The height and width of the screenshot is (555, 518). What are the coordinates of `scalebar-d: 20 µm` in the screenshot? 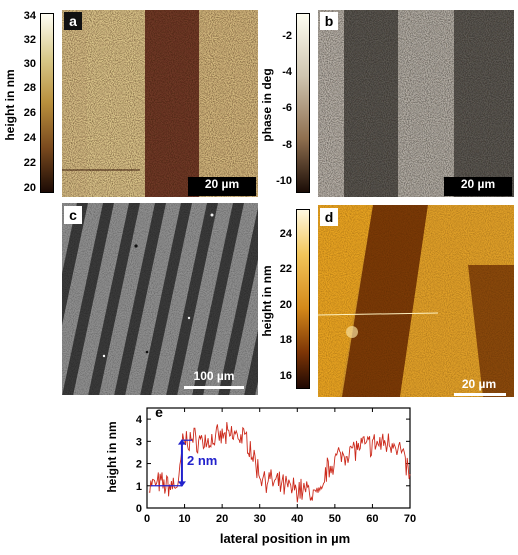 It's located at (479, 386).